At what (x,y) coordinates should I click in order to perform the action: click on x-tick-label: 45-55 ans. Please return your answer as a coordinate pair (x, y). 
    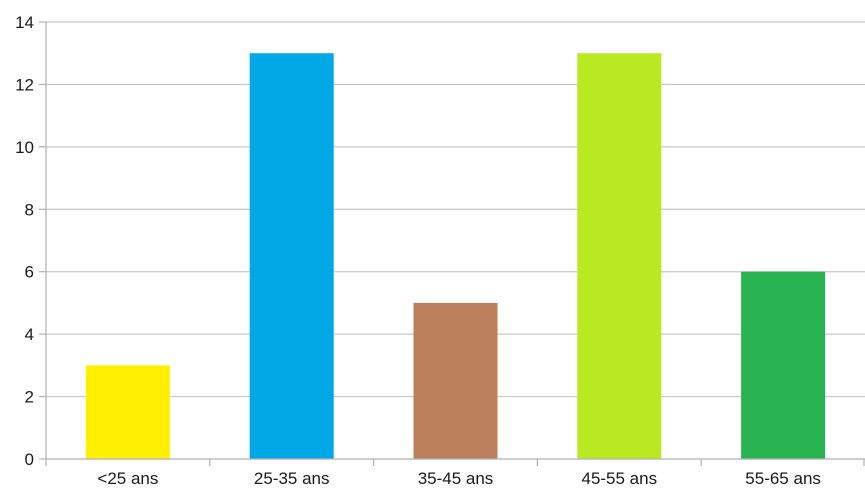
    Looking at the image, I should click on (619, 478).